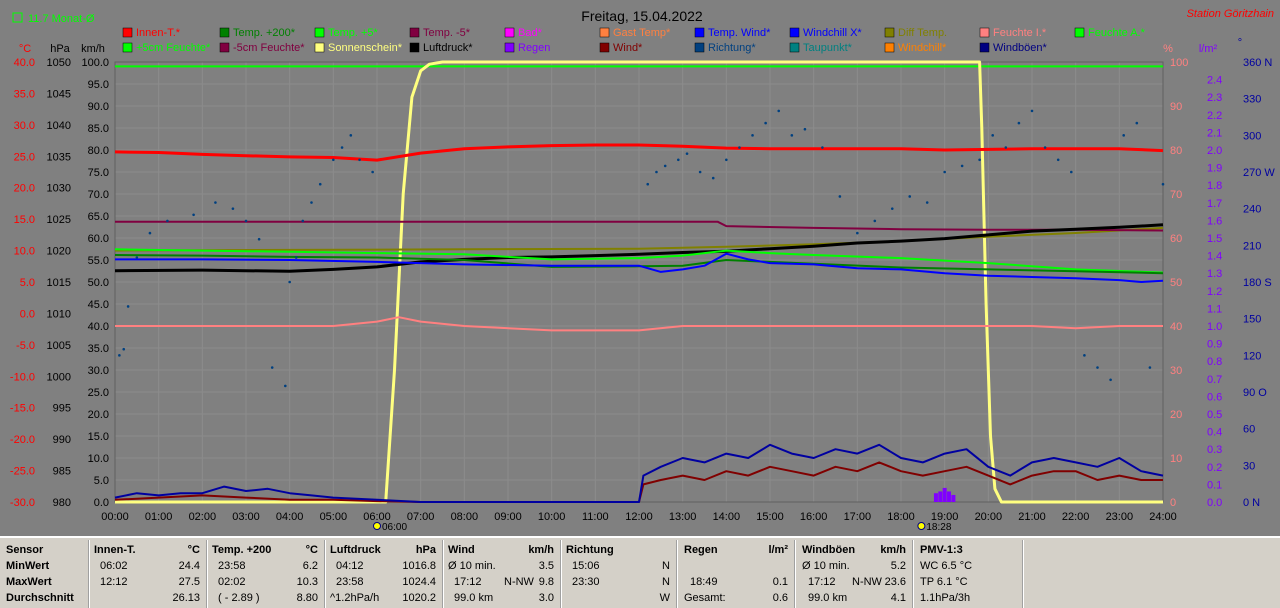 The image size is (1280, 608). What do you see at coordinates (1120, 517) in the screenshot?
I see `time-tick-label: 23:00` at bounding box center [1120, 517].